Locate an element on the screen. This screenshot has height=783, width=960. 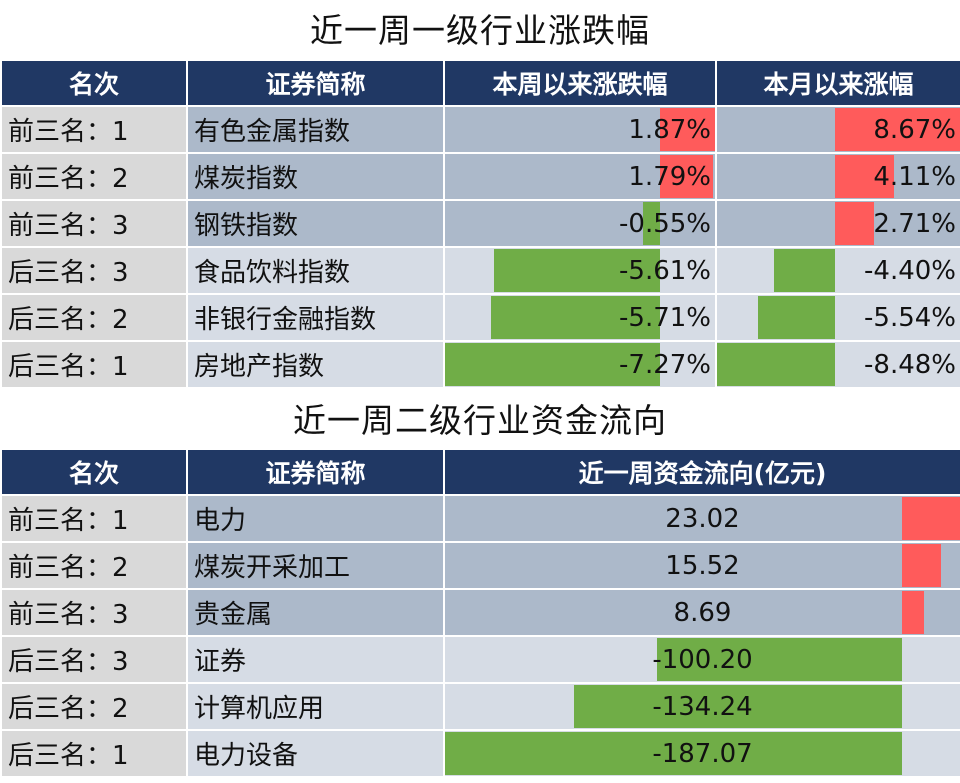
security-name-cell: 煤炭指数 is located at coordinates (315, 176).